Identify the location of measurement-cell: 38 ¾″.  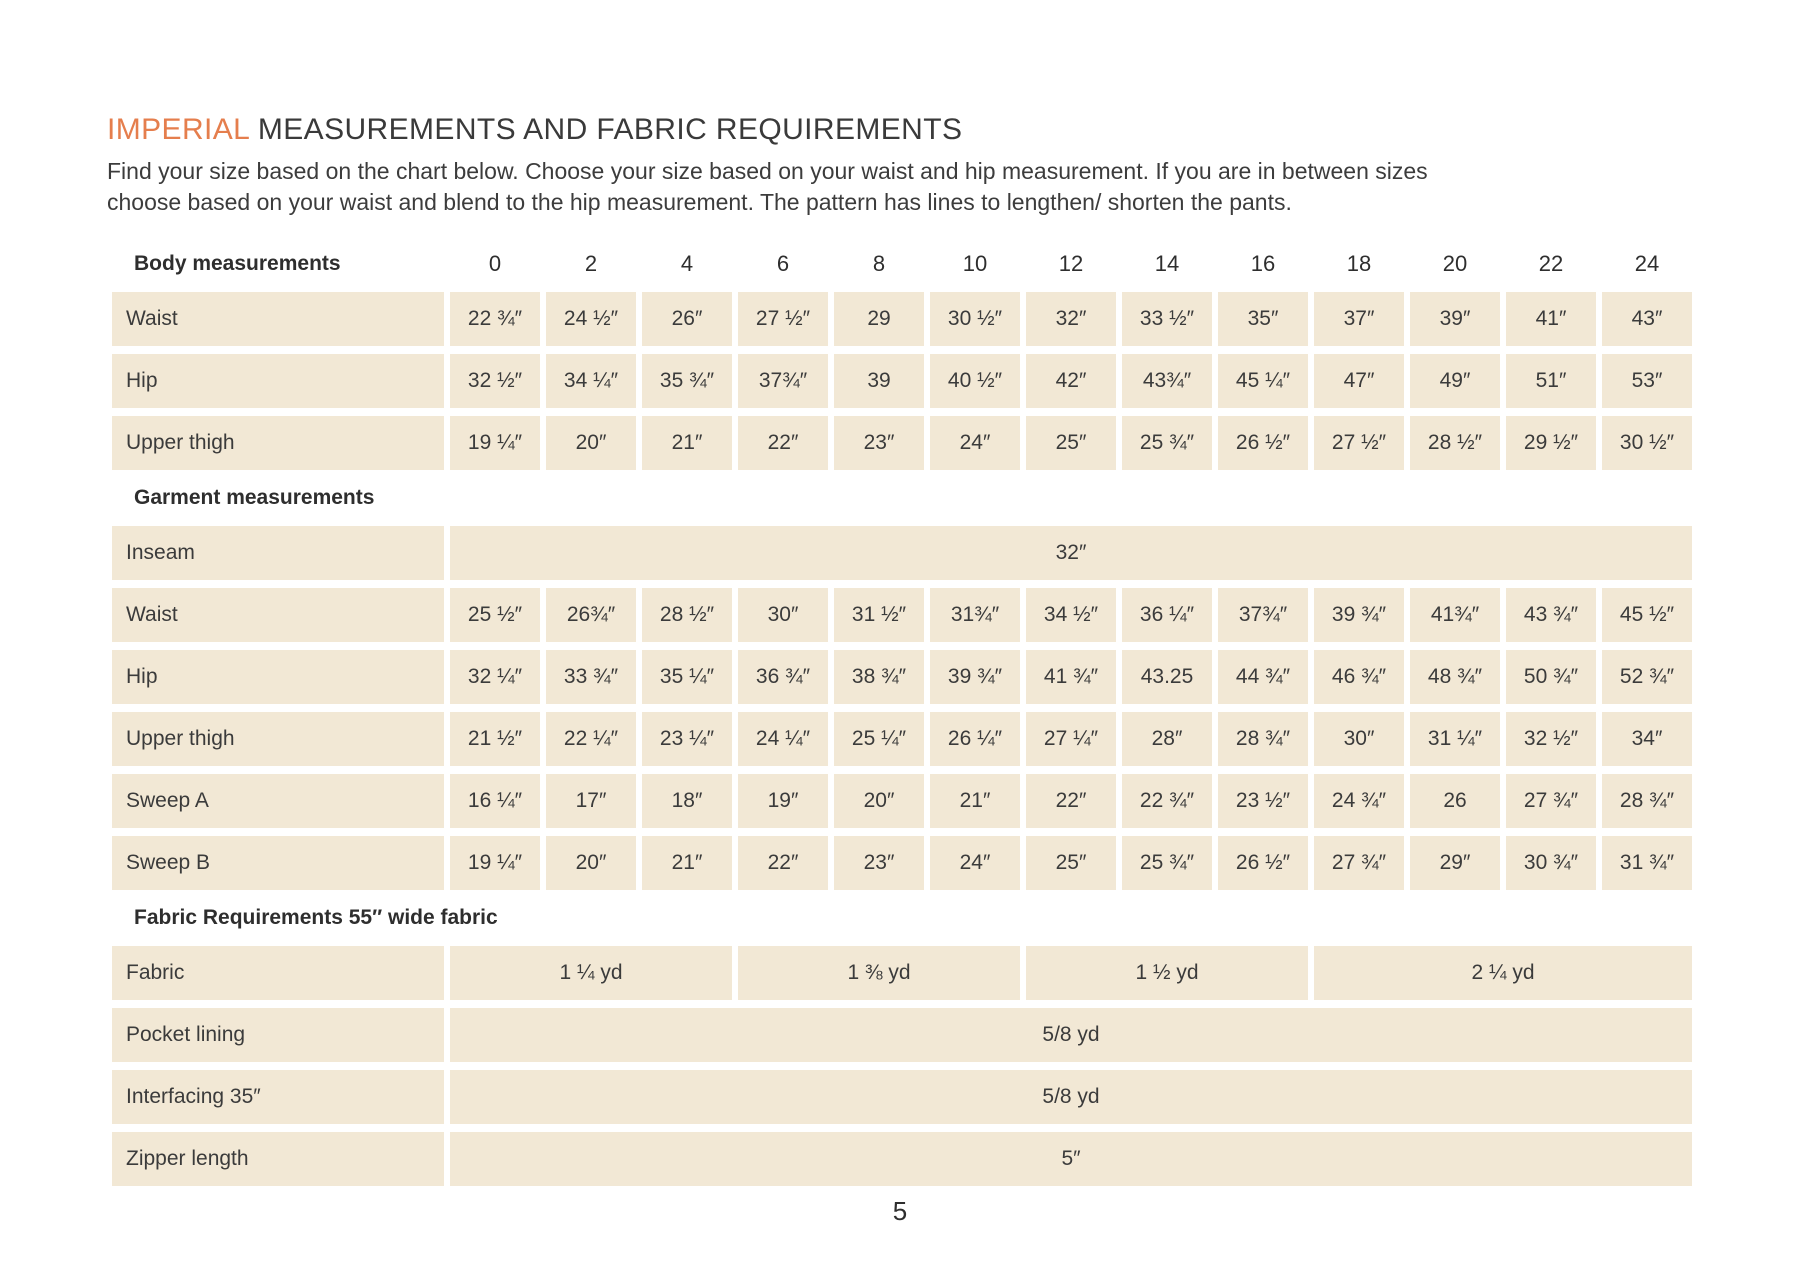
(879, 677).